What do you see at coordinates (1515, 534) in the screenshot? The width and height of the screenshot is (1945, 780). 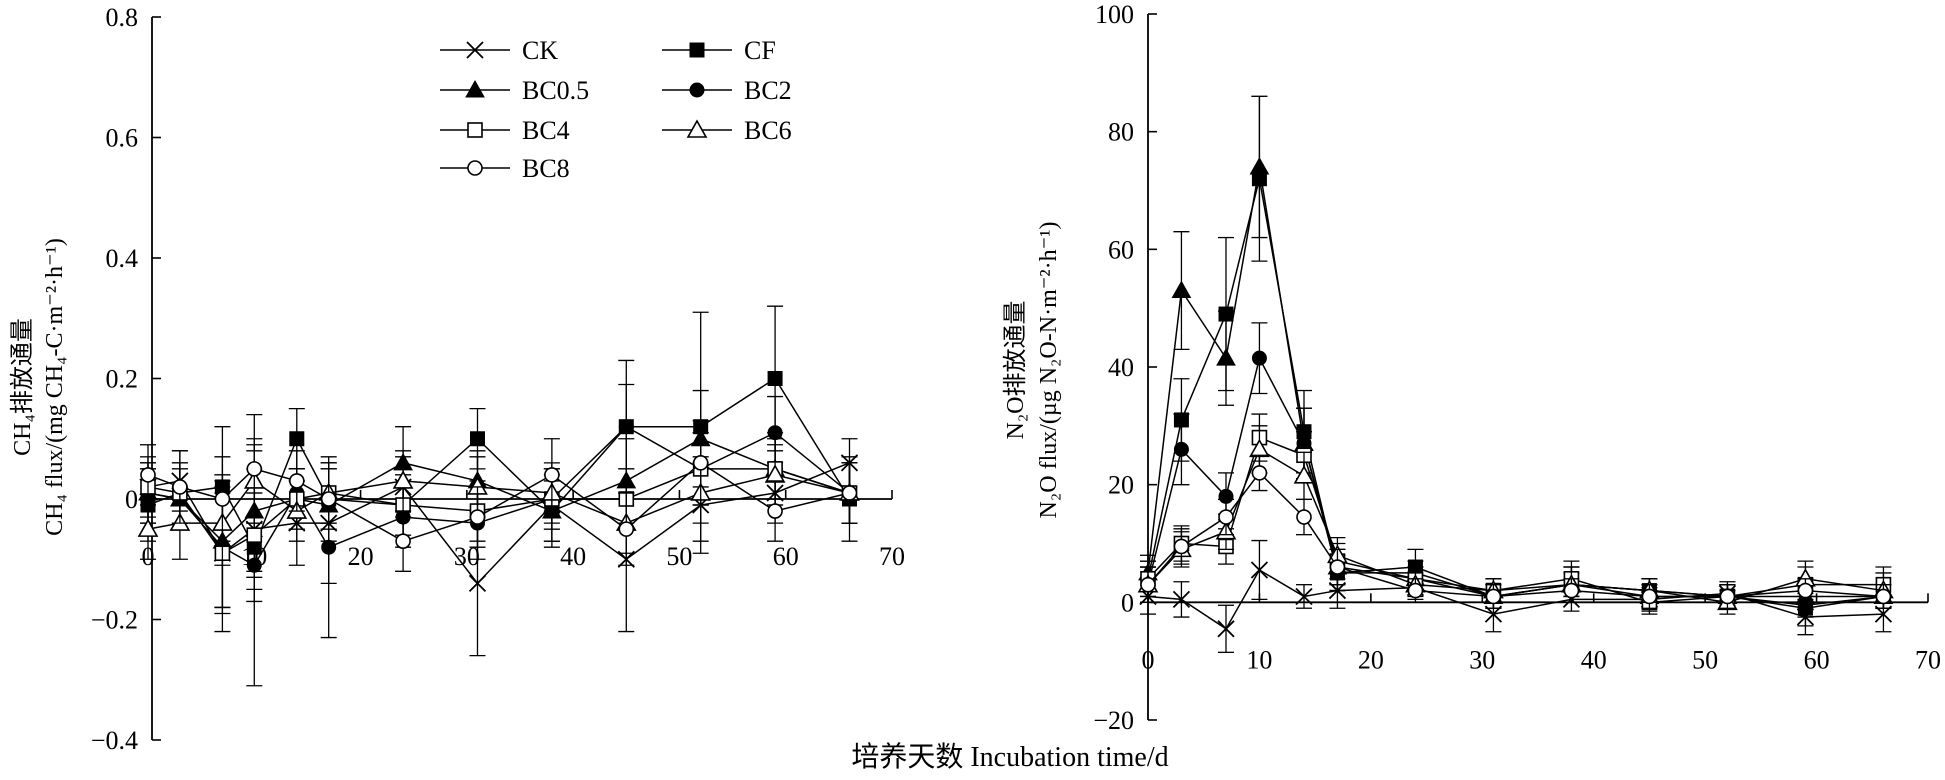 I see `n2o-line-bc8` at bounding box center [1515, 534].